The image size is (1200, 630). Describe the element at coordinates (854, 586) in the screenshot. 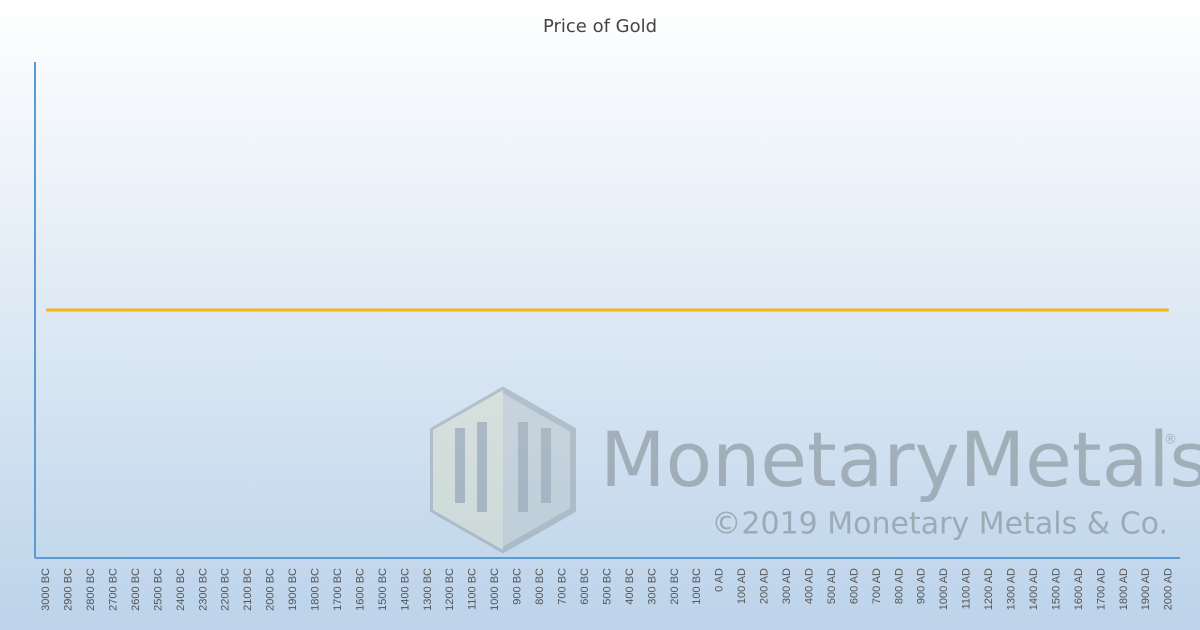

I see `x-tick-label: 600 AD` at that location.